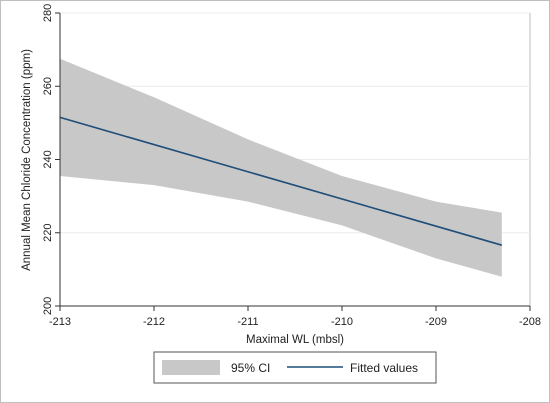 The image size is (550, 403). Describe the element at coordinates (48, 159) in the screenshot. I see `y-tick-label: 240` at that location.